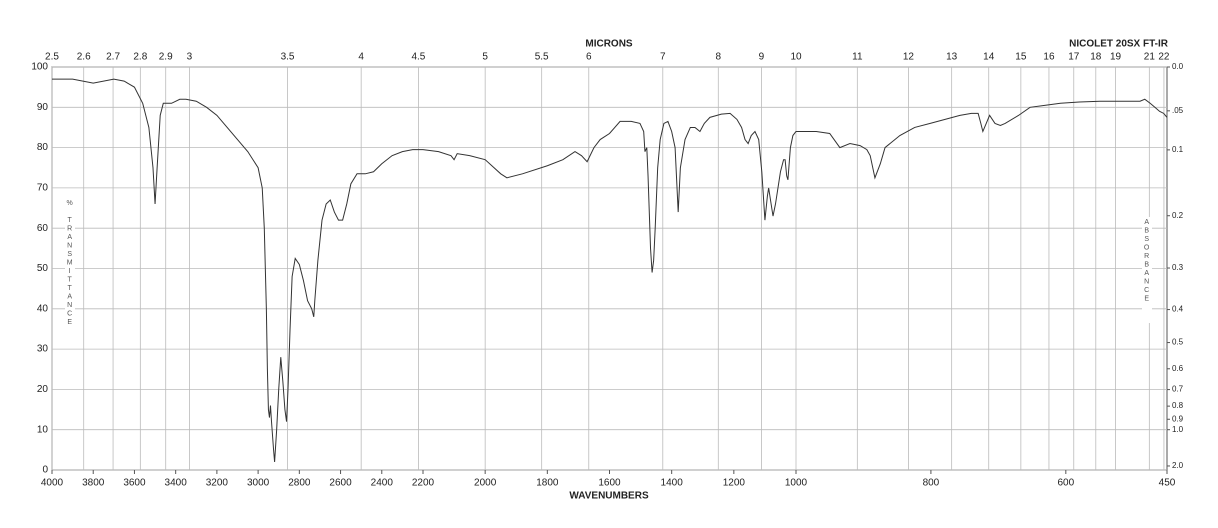  Describe the element at coordinates (382, 483) in the screenshot. I see `x-tick-label: 2400` at that location.